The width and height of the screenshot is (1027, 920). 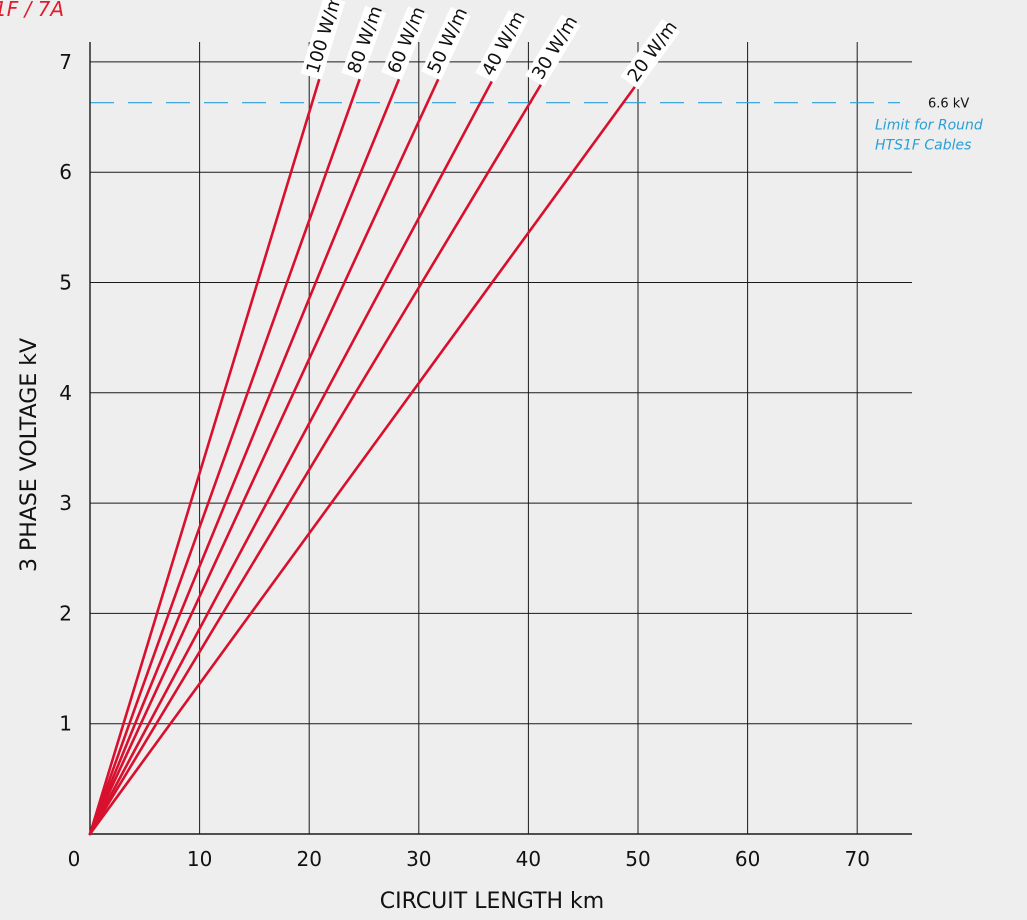 I want to click on x-tick-label: 50, so click(x=637, y=859).